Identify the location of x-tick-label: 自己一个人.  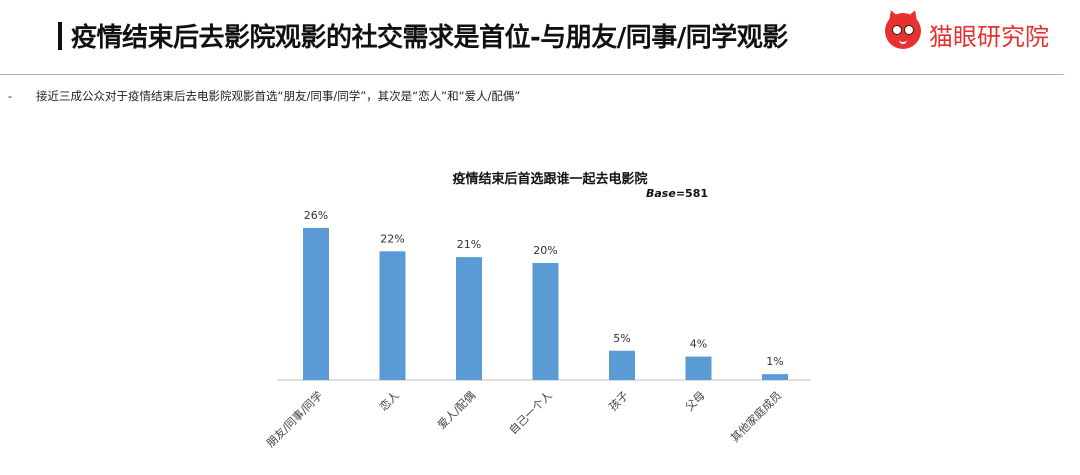
(531, 413).